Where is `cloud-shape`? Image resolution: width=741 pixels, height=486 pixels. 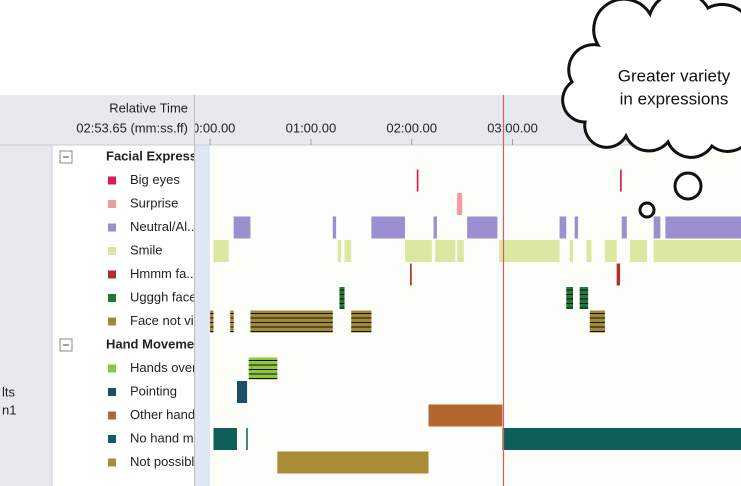
cloud-shape is located at coordinates (651, 79).